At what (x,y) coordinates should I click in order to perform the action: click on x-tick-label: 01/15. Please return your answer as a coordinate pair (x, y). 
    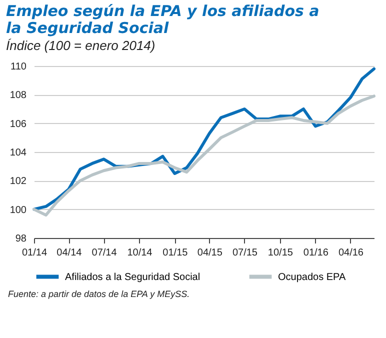
    Looking at the image, I should click on (175, 253).